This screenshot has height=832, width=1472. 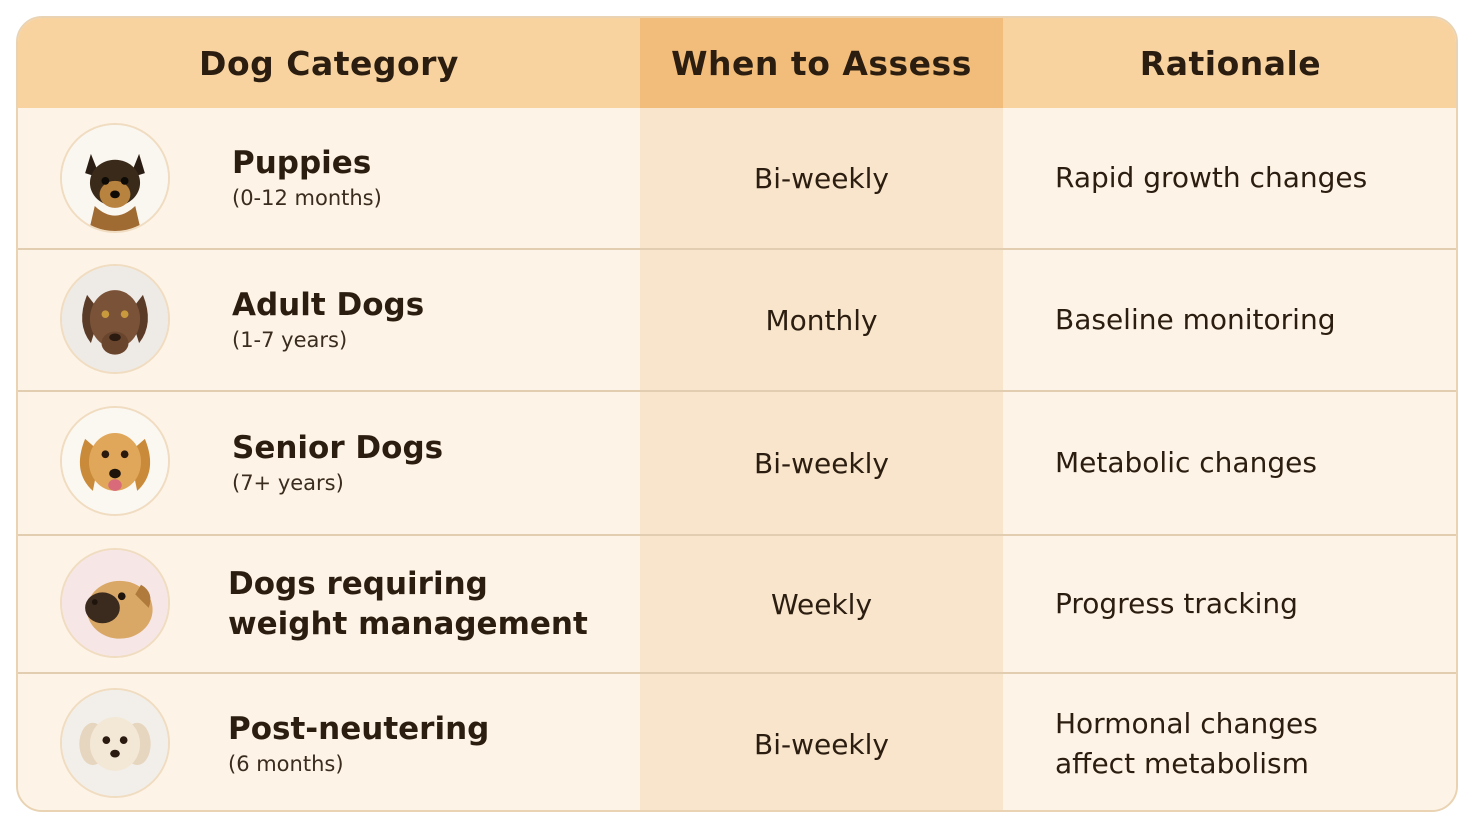 I want to click on category-cell: Adult Dogs (1-7 years), so click(x=329, y=320).